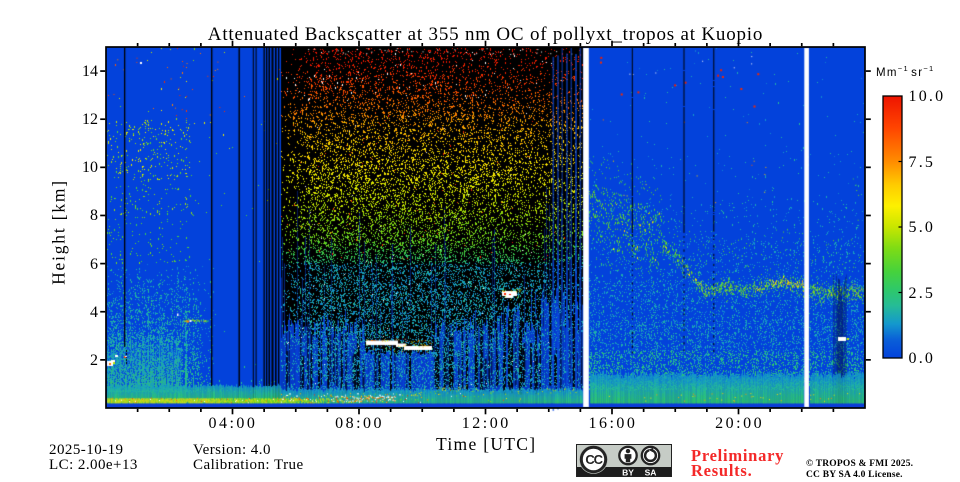 This screenshot has width=960, height=482. Describe the element at coordinates (594, 459) in the screenshot. I see `svg-text: CC` at that location.